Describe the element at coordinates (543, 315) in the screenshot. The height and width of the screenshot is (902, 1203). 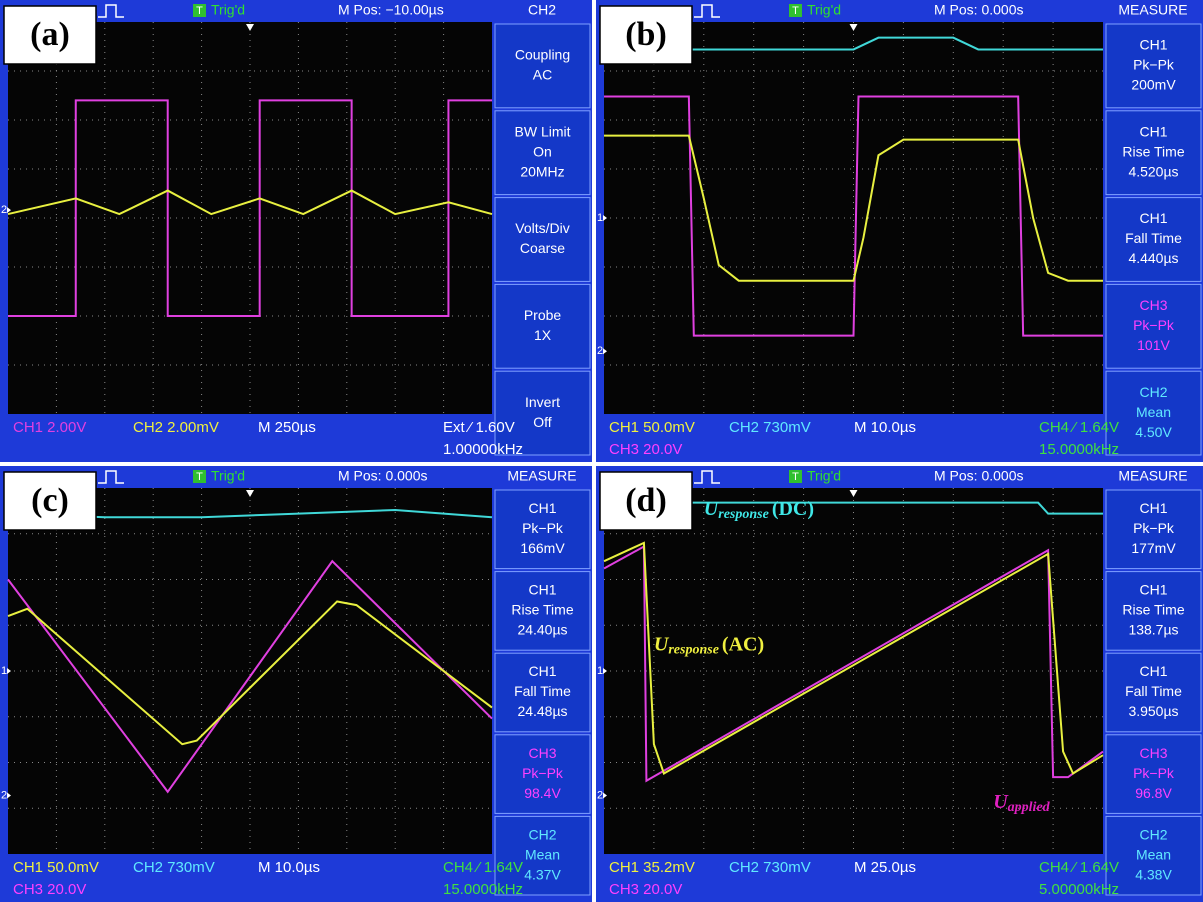
I see `menu-text: Probe` at that location.